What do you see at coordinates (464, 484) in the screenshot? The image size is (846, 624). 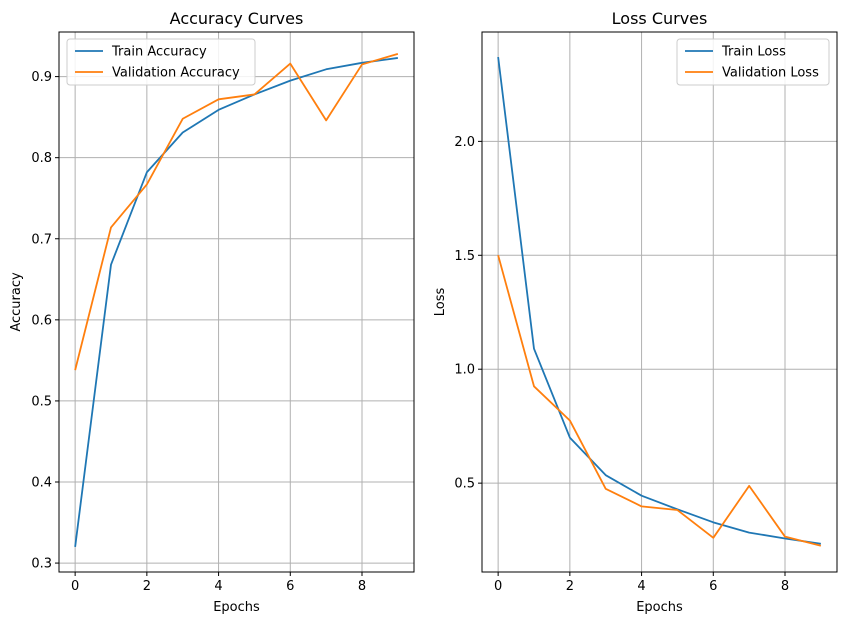 I see `loss-y-tick-label: 0.5` at bounding box center [464, 484].